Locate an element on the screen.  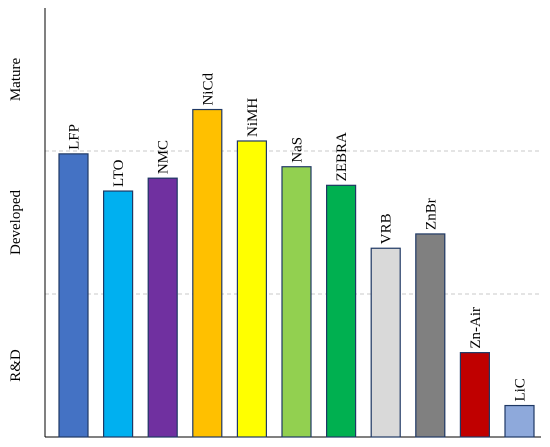
bar-label-zebra: ZEBRA is located at coordinates (342, 156).